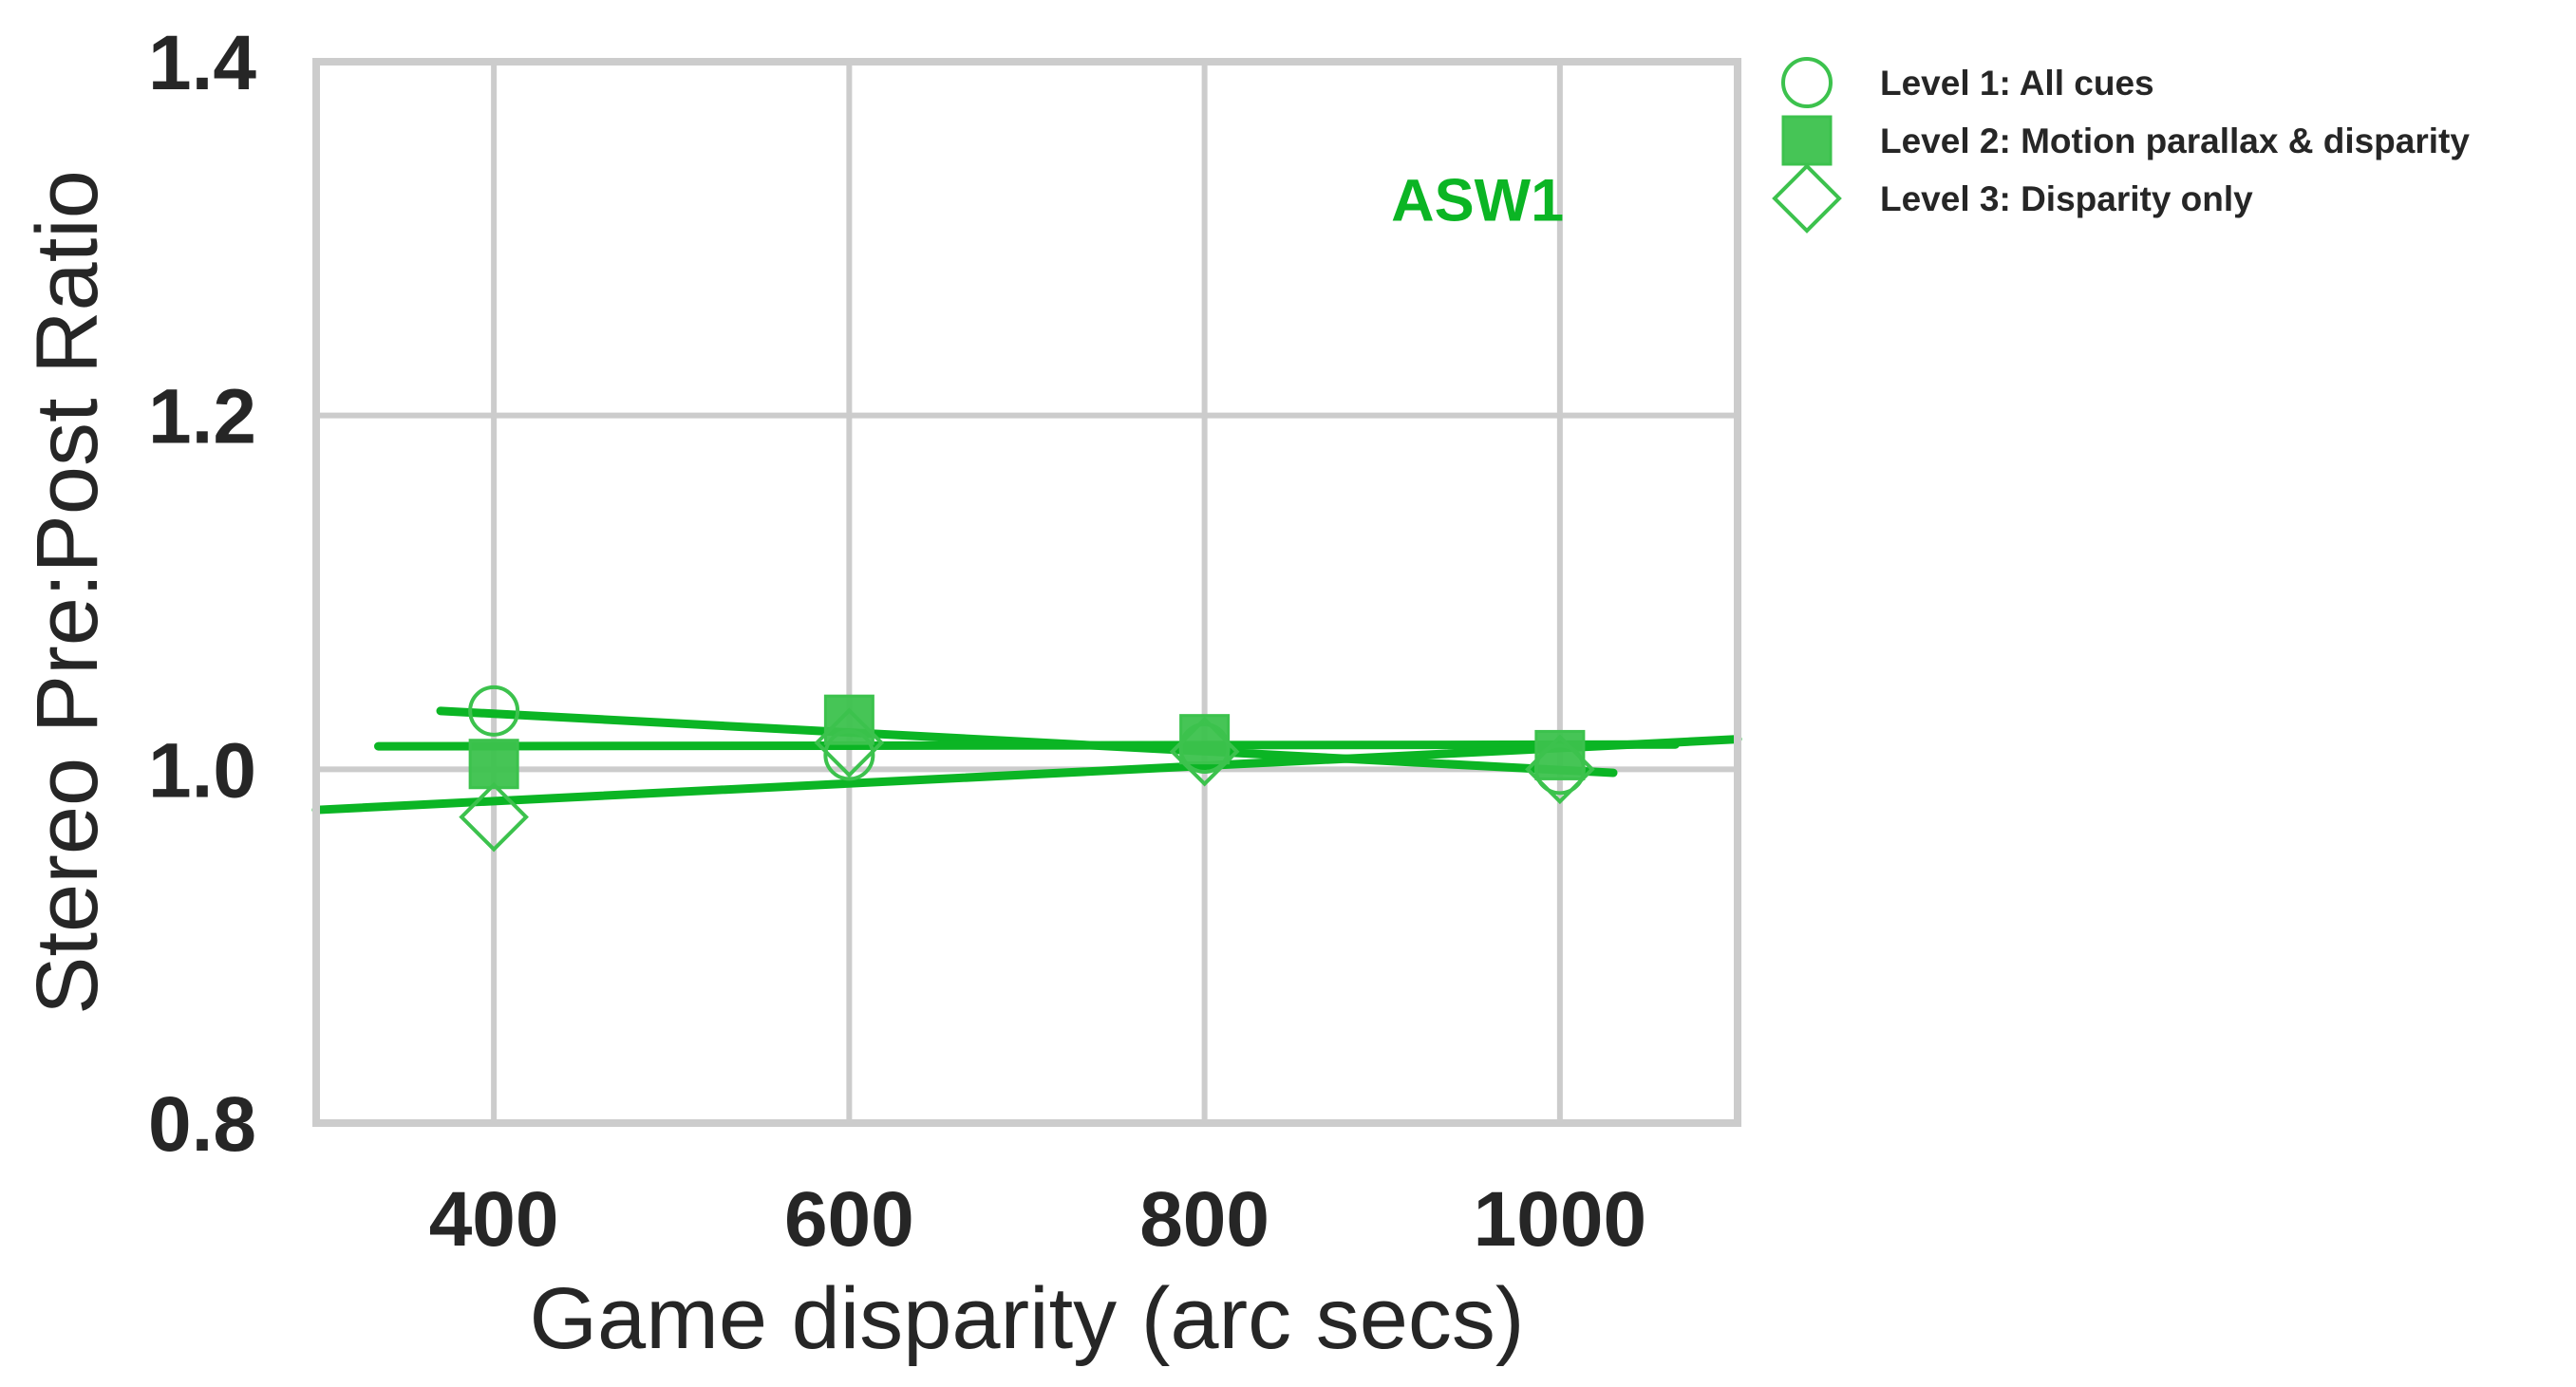 This screenshot has height=1387, width=2576. Describe the element at coordinates (849, 1220) in the screenshot. I see `x-tick-label-600: 600` at that location.